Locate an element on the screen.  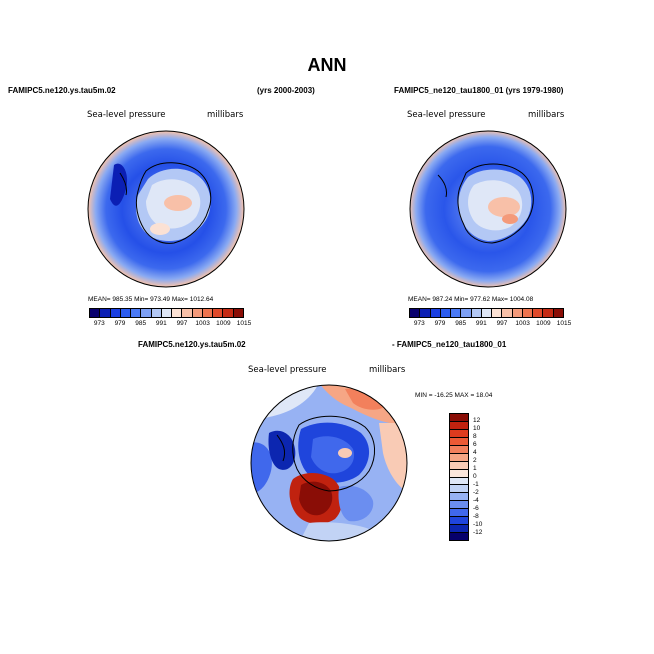
stats-left: MEAN= 985.35 Min= 973.49 Max= 1012.64 is located at coordinates (151, 299).